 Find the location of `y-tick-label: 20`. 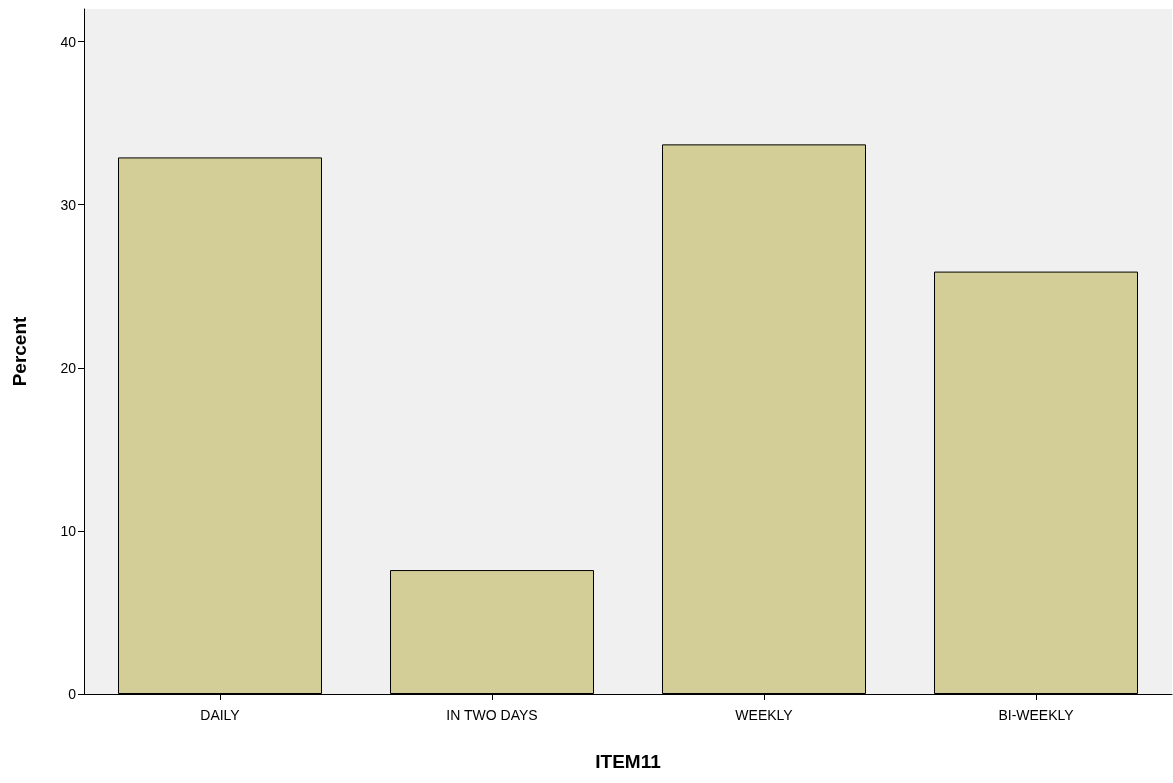

y-tick-label: 20 is located at coordinates (68, 367).